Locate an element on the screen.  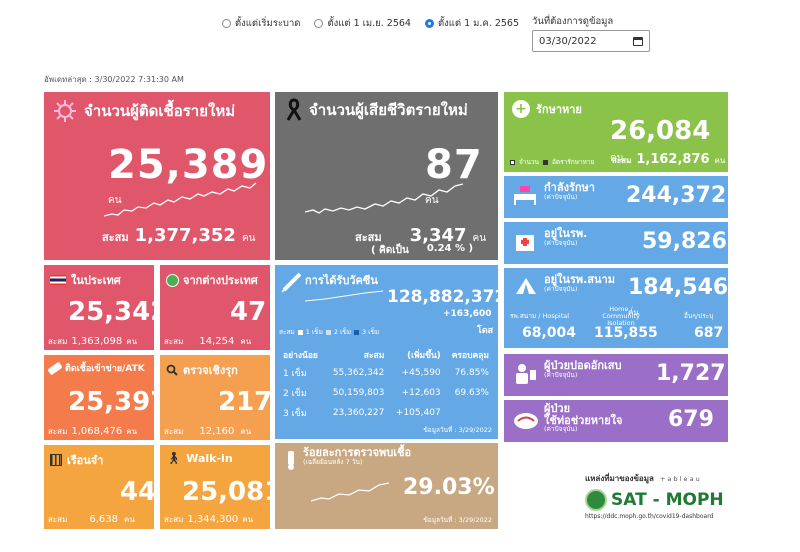
radio-dot-selected is located at coordinates (429, 23).